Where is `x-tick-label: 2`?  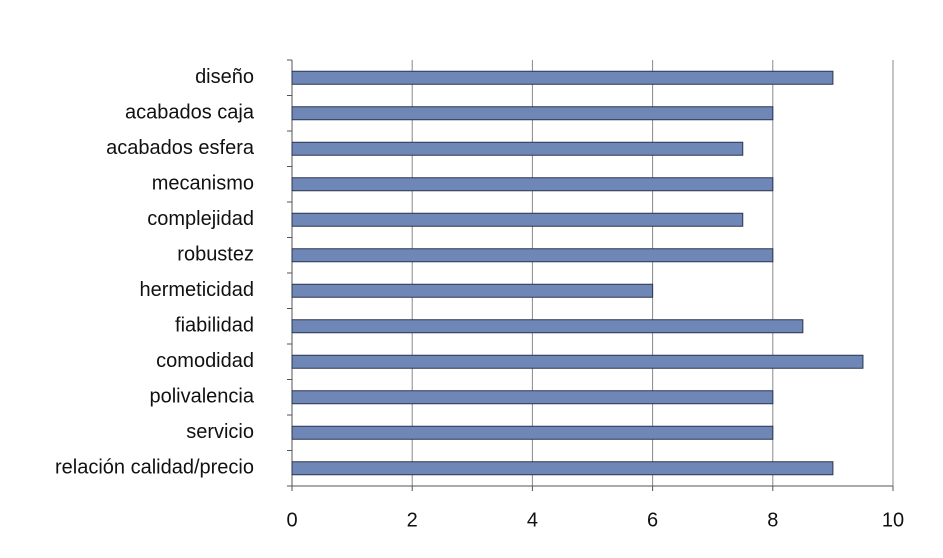
x-tick-label: 2 is located at coordinates (412, 520).